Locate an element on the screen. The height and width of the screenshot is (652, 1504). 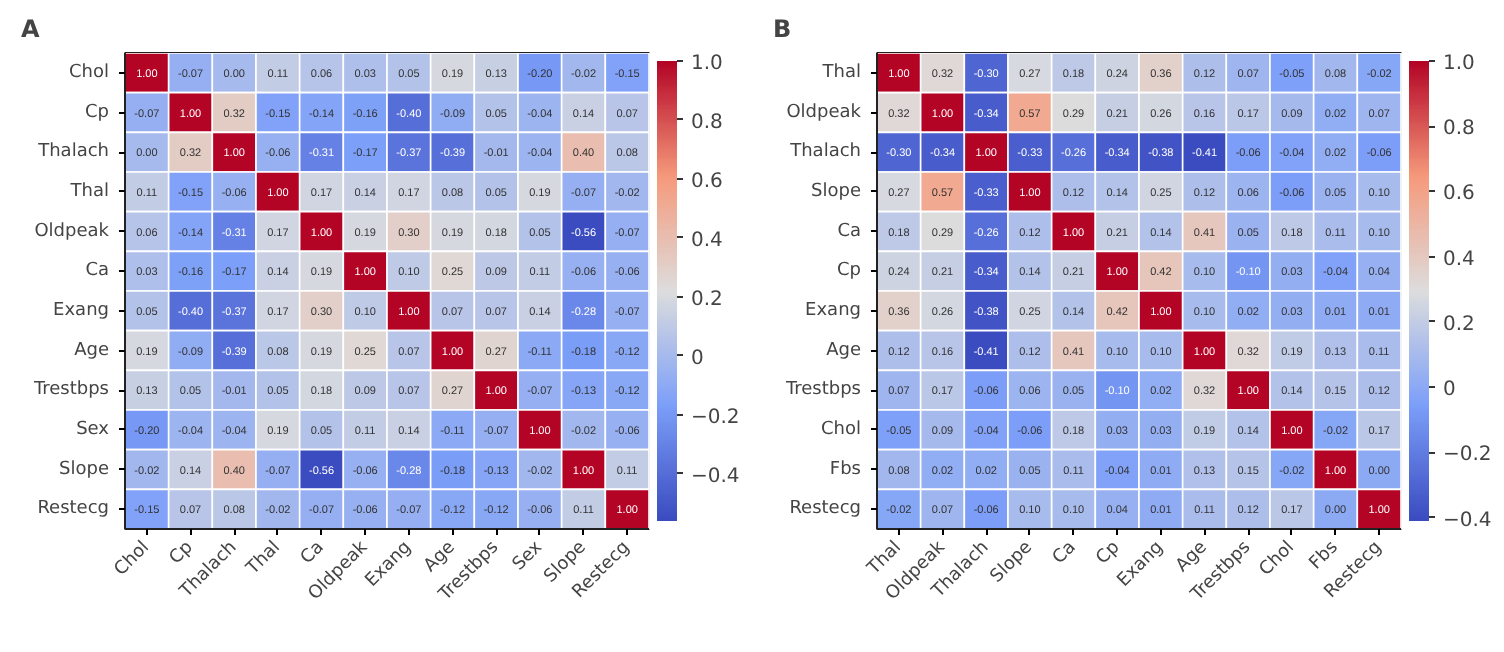
chart-title: A is located at coordinates (31, 29).